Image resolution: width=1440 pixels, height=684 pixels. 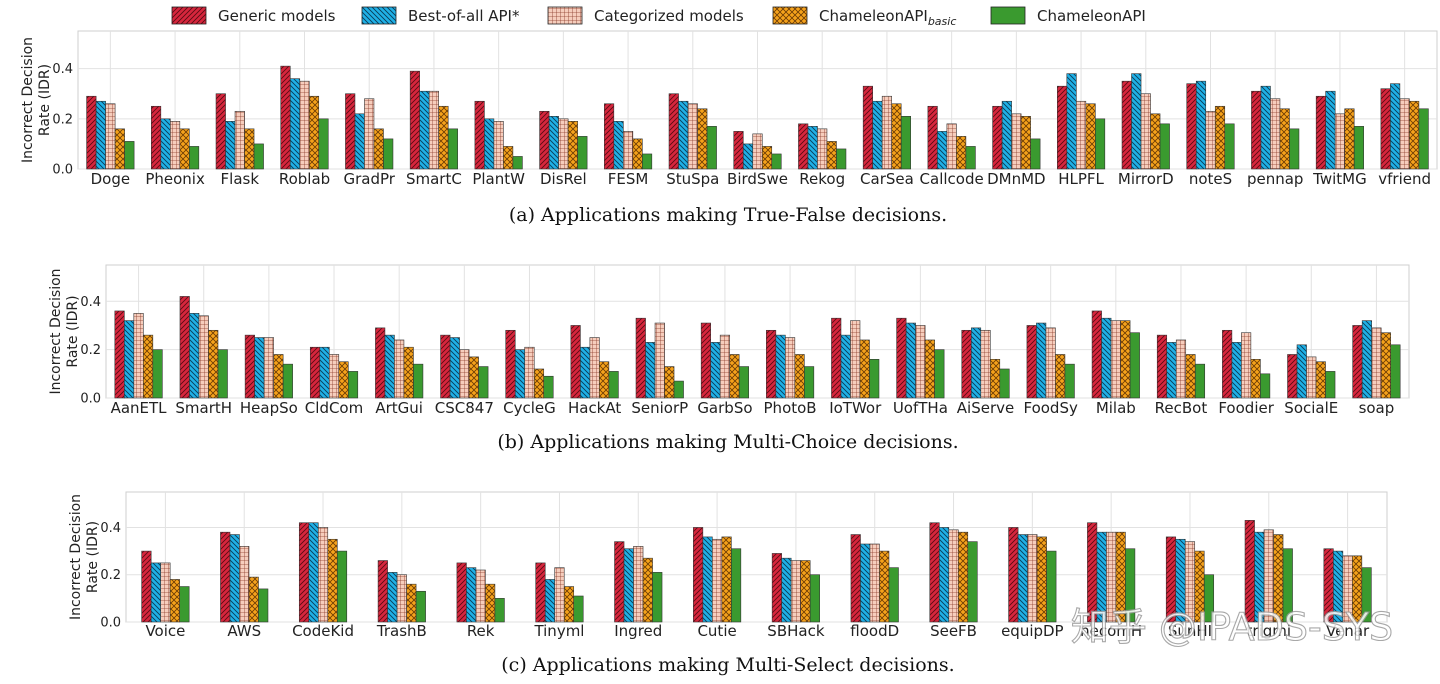 I want to click on x-tick-label: TrashB, so click(x=401, y=631).